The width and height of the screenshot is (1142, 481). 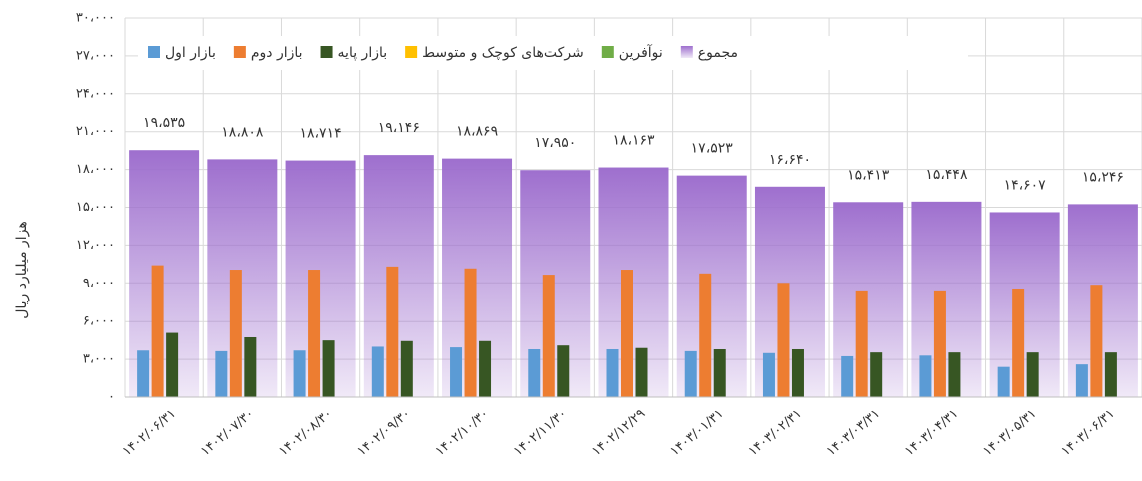 What do you see at coordinates (477, 132) in the screenshot?
I see `data-label: ۱۸،۸۶۹` at bounding box center [477, 132].